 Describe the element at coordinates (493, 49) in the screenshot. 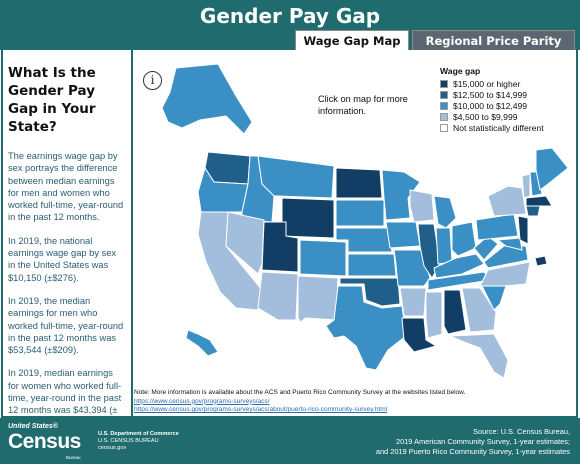

I see `tab-regional-price-parity-map: Regional Price Parity Map` at that location.